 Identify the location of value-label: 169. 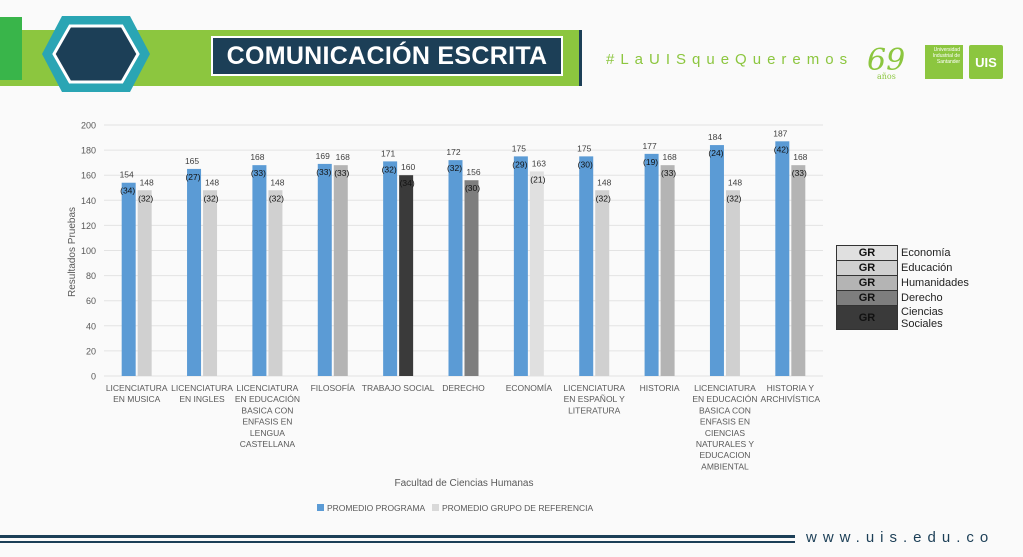
(323, 156).